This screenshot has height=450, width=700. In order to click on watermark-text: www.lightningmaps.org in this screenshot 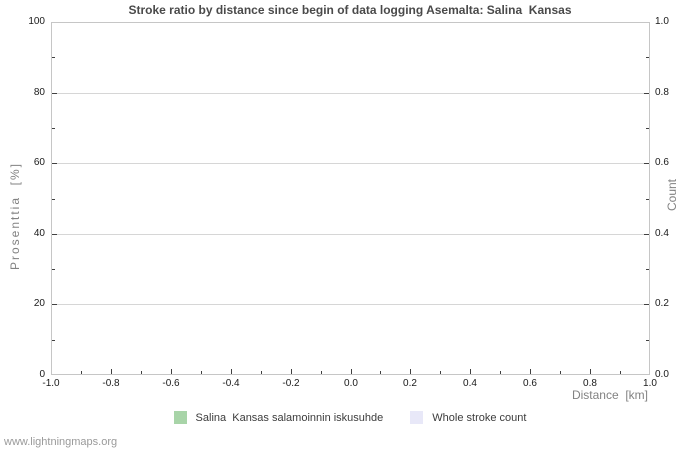, I will do `click(61, 442)`.